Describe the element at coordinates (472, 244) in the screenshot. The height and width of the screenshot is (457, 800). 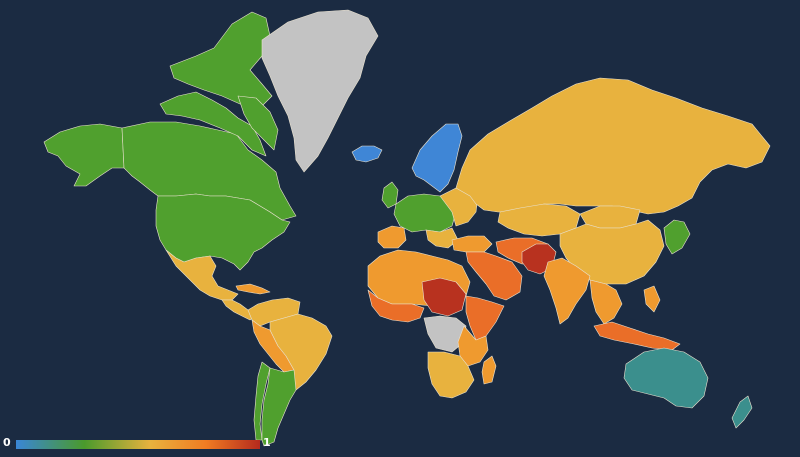
I see `region-turkey` at that location.